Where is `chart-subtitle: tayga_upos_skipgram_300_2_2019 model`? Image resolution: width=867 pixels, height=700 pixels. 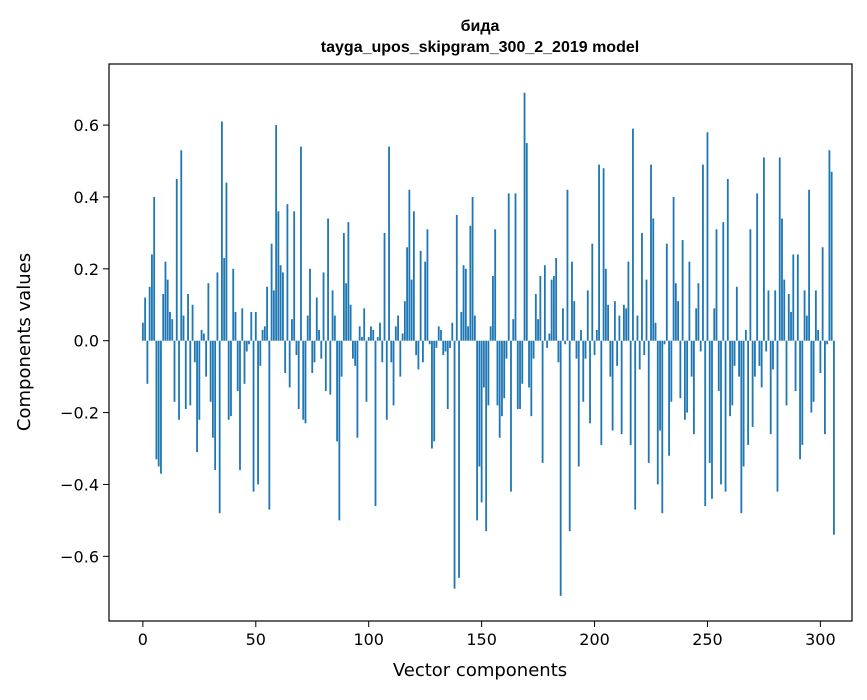 chart-subtitle: tayga_upos_skipgram_300_2_2019 model is located at coordinates (480, 47).